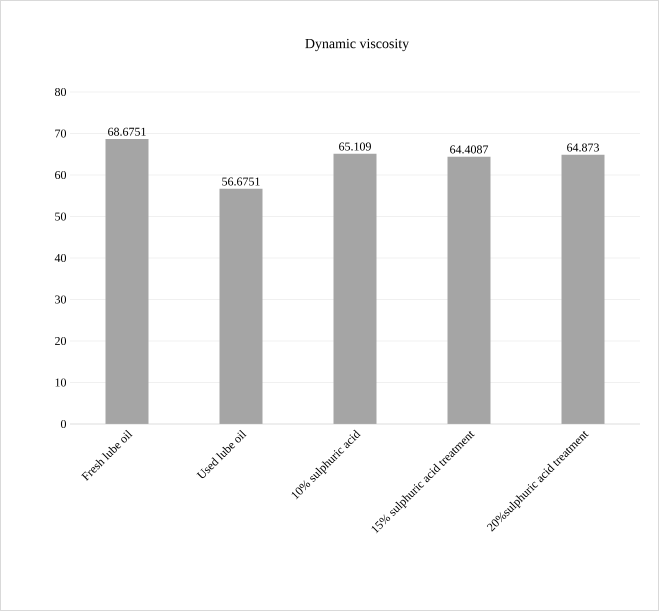 This screenshot has width=659, height=611. What do you see at coordinates (357, 45) in the screenshot?
I see `chart-title: Dynamic viscosity` at bounding box center [357, 45].